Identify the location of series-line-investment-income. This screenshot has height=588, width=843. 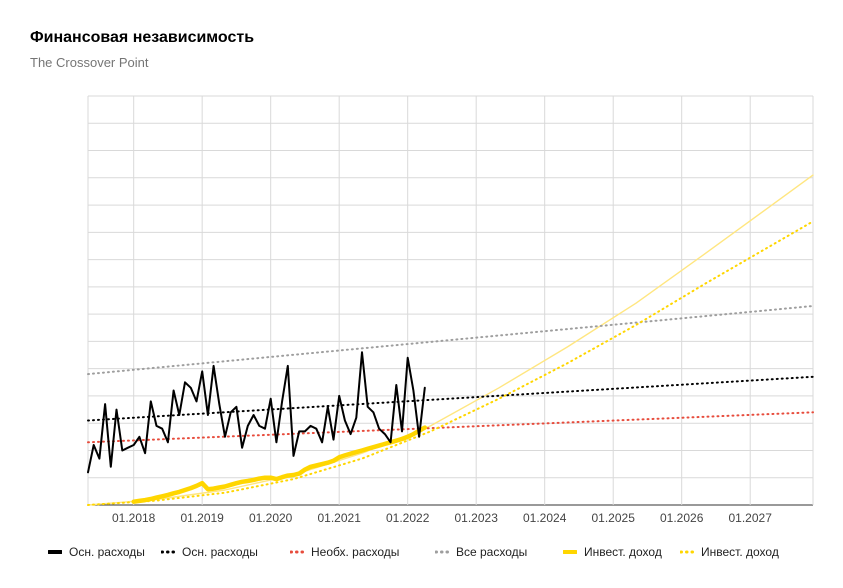
(279, 464).